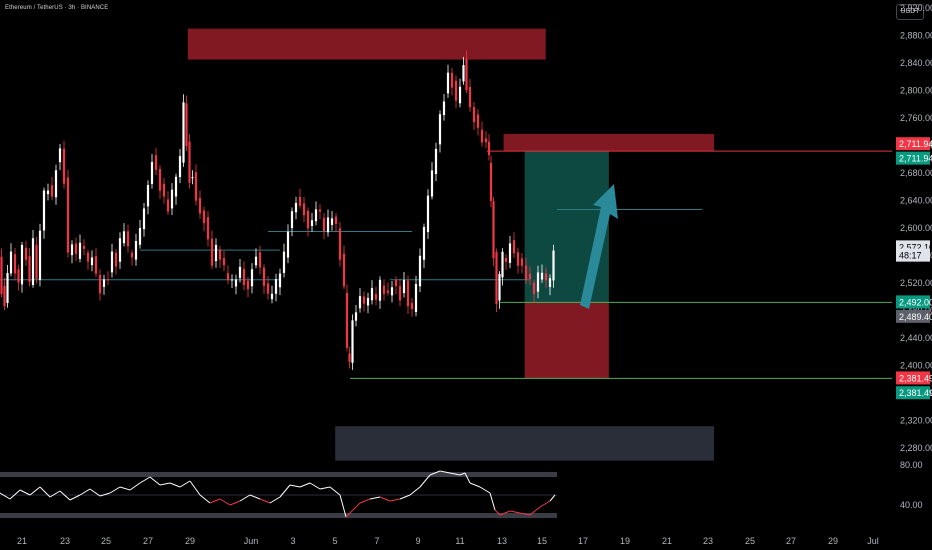  What do you see at coordinates (916, 228) in the screenshot?
I see `price-tick-label: 2,600.00` at bounding box center [916, 228].